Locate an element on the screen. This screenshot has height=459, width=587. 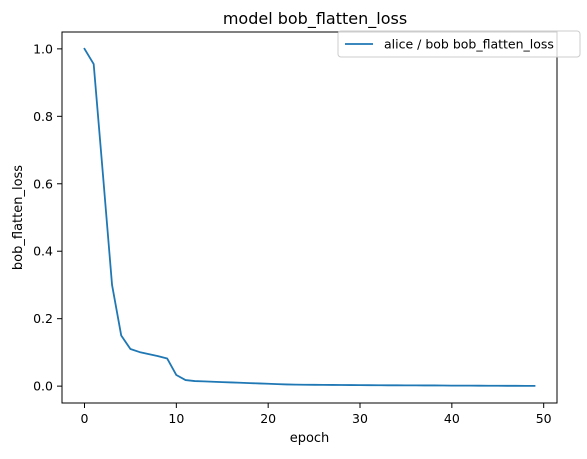
y-tick-label: 0.4 is located at coordinates (43, 251).